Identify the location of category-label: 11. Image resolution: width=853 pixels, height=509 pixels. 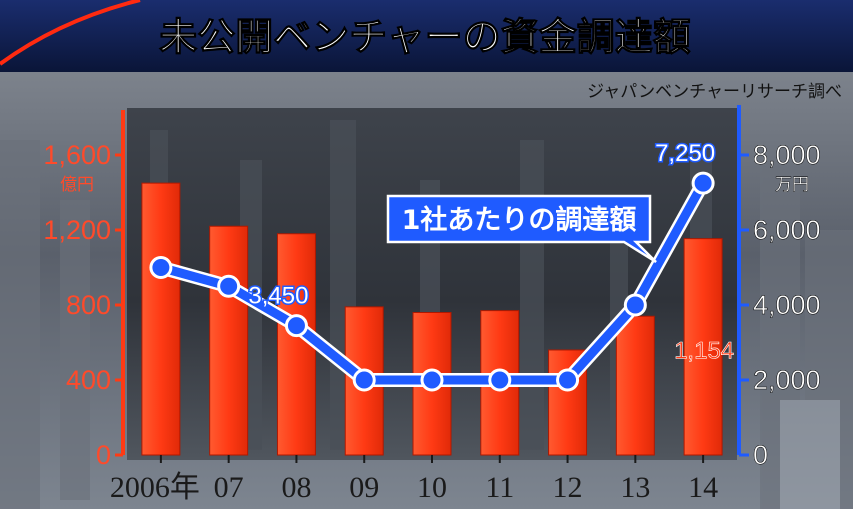
(499, 487).